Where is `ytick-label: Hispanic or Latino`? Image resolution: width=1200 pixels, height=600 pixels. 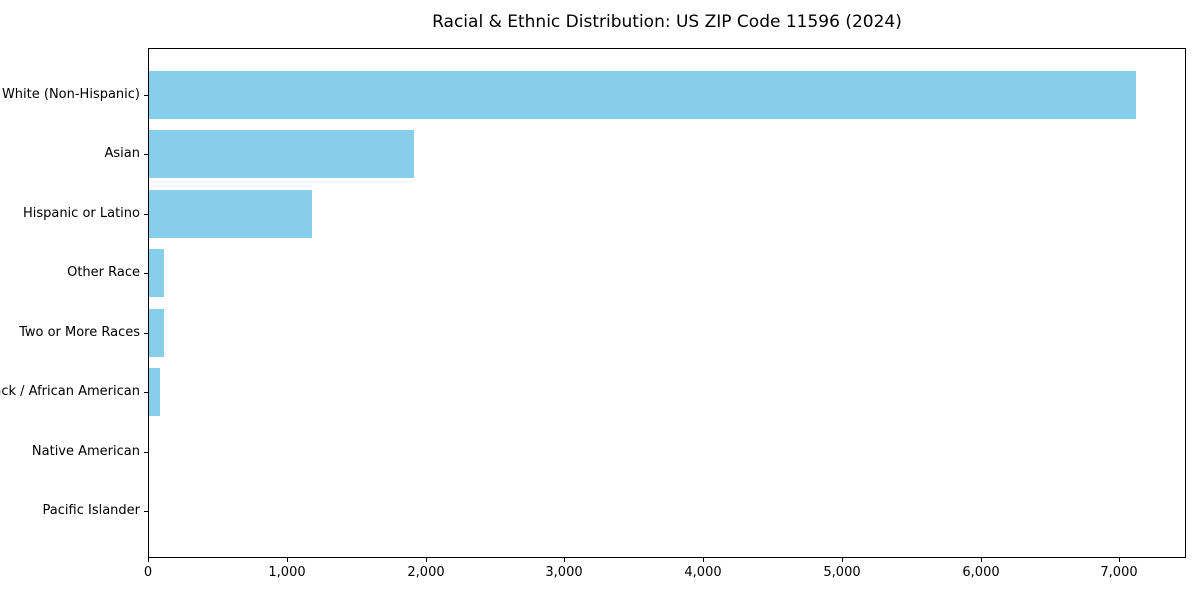 ytick-label: Hispanic or Latino is located at coordinates (81, 213).